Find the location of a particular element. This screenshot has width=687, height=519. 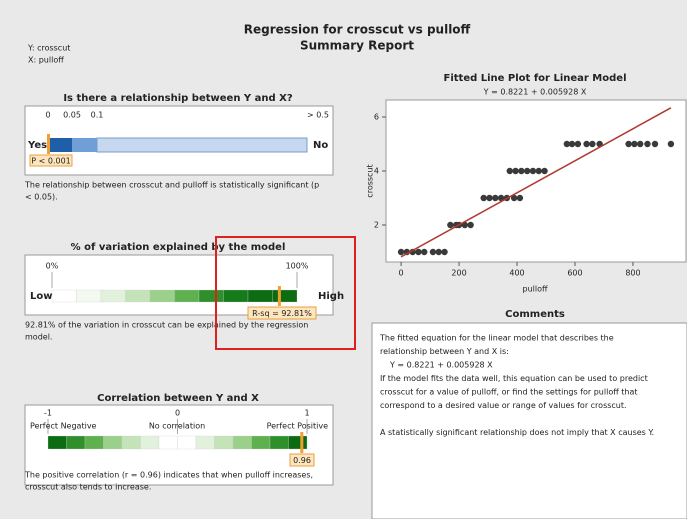

r-sq-label: R-sq = 92.81% is located at coordinates (282, 313).